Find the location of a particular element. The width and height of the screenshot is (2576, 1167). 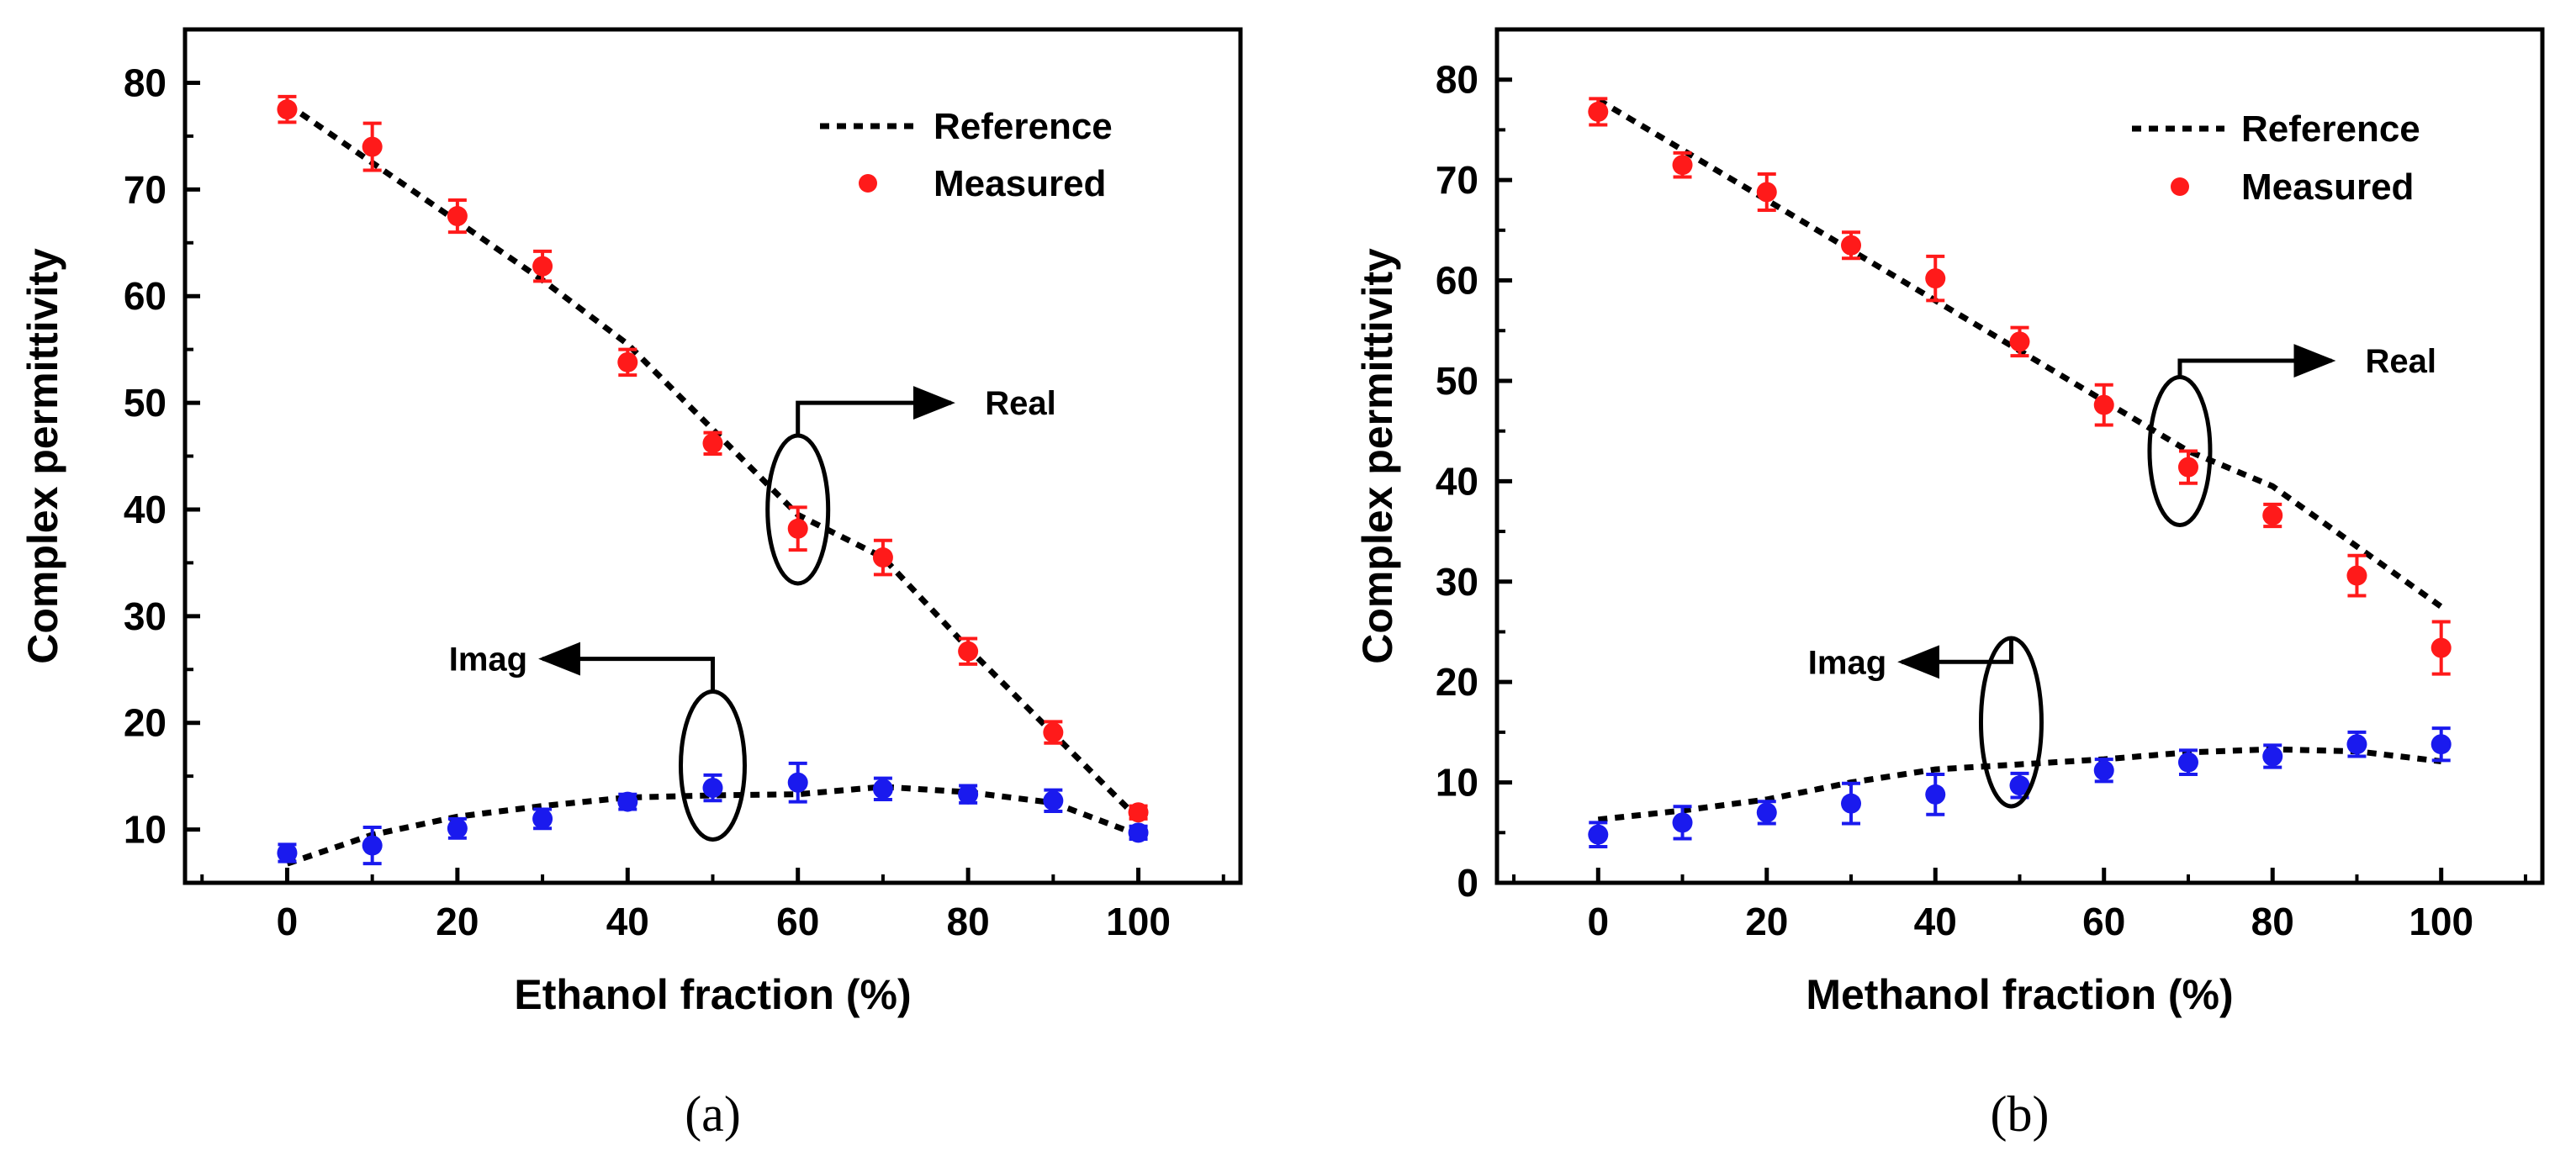

legend: Reference Measured is located at coordinates (2276, 158).